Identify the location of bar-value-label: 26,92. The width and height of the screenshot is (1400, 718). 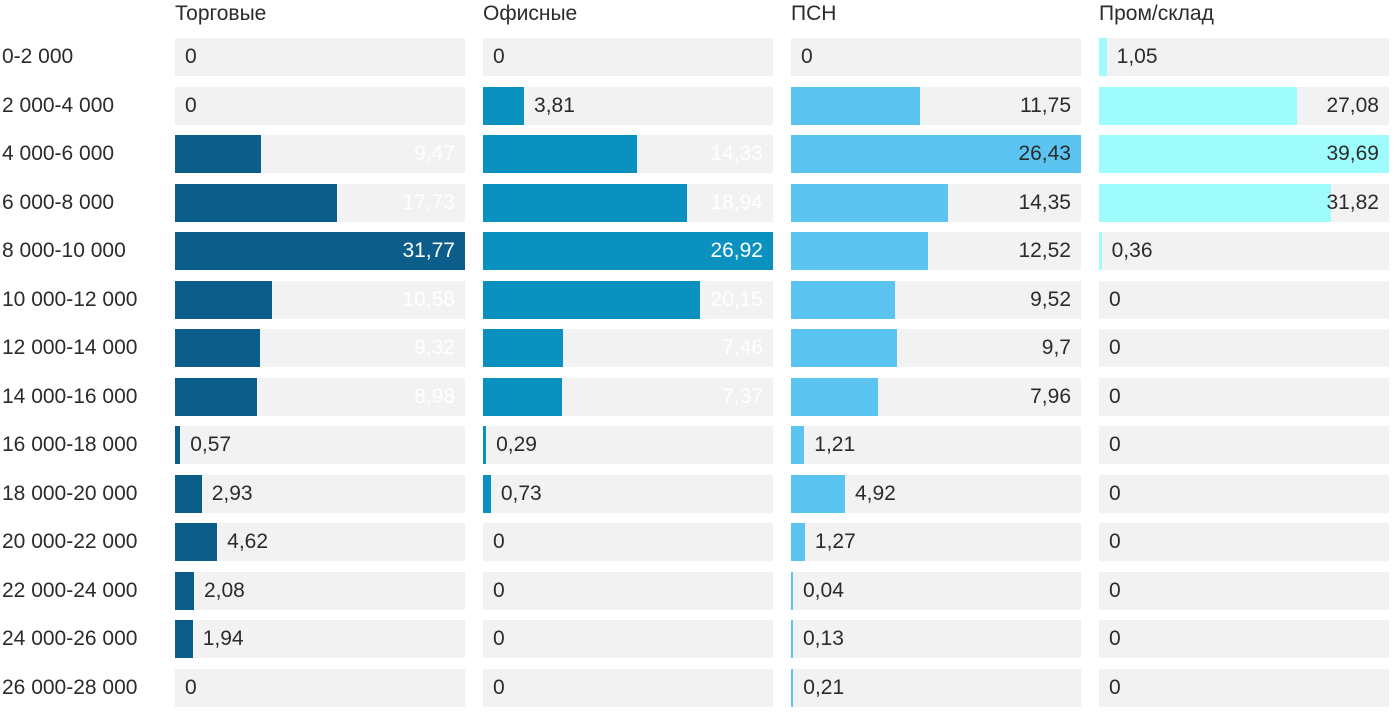
(736, 250).